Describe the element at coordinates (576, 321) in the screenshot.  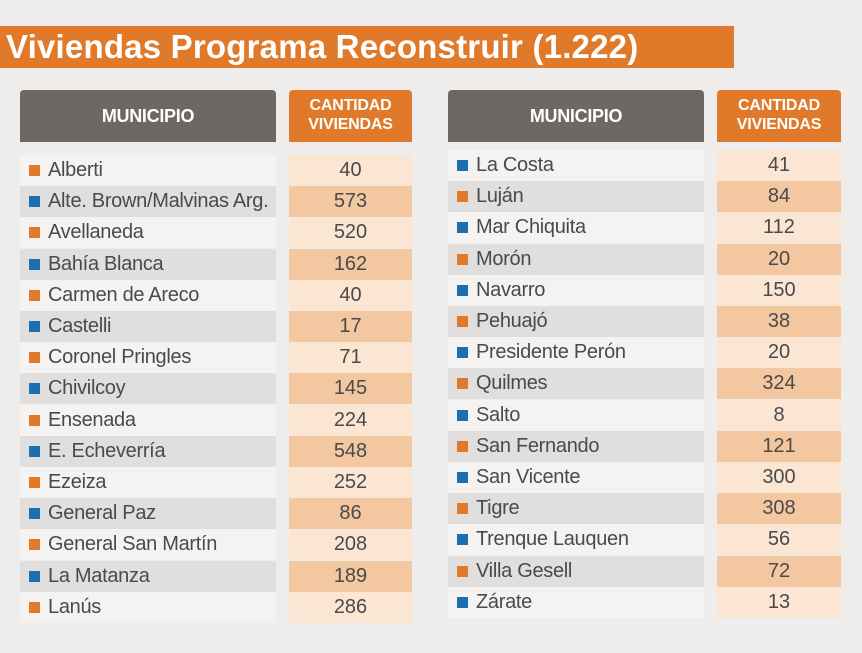
I see `municipio-cell: Pehuajó` at that location.